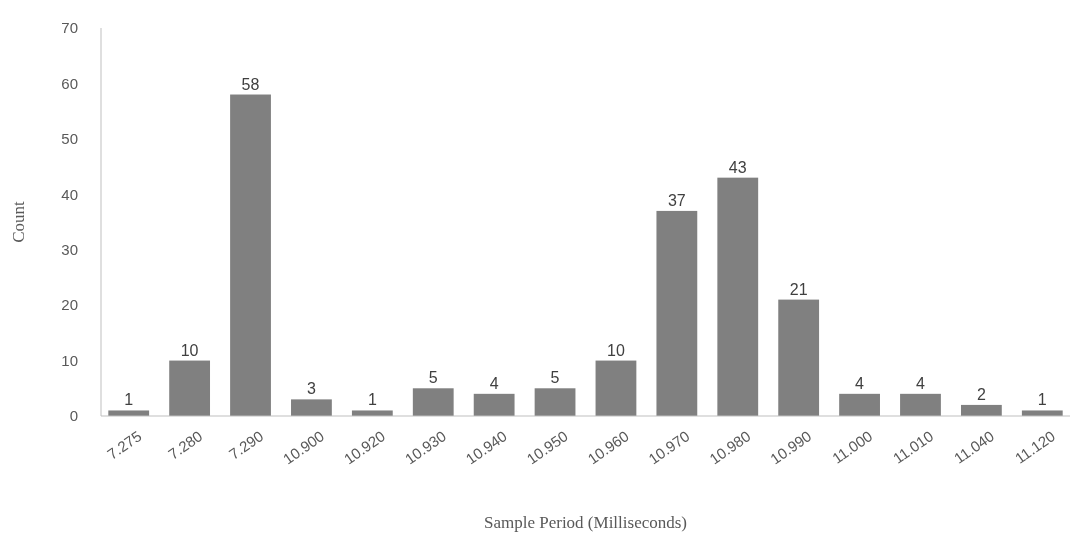  Describe the element at coordinates (69, 305) in the screenshot. I see `y-tick-label: 20` at that location.